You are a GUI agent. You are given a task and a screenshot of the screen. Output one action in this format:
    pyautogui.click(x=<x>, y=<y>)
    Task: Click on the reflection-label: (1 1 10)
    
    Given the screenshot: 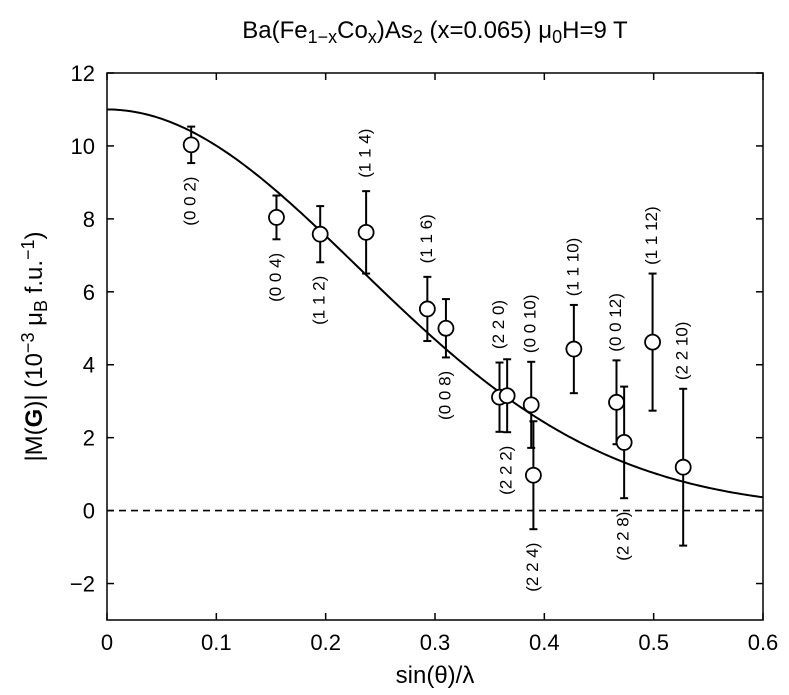 What is the action you would take?
    pyautogui.click(x=572, y=267)
    